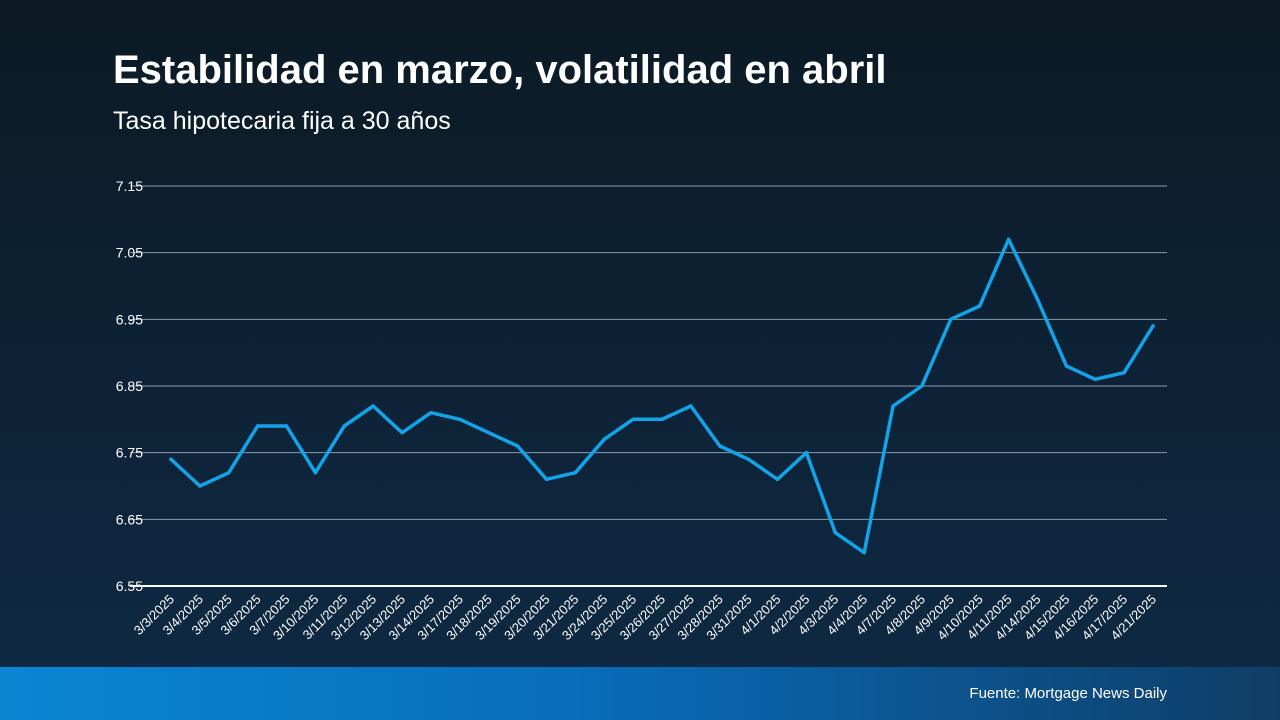 Image resolution: width=1280 pixels, height=720 pixels. I want to click on y-tick-label: 6.95, so click(129, 319).